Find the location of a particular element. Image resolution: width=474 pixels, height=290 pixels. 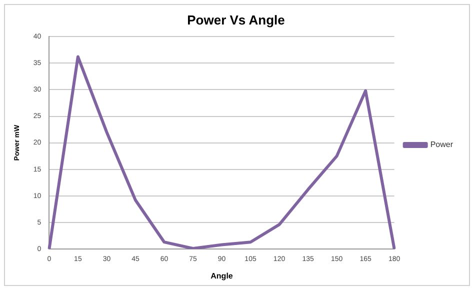

chart-title: Power Vs Angle is located at coordinates (236, 20).